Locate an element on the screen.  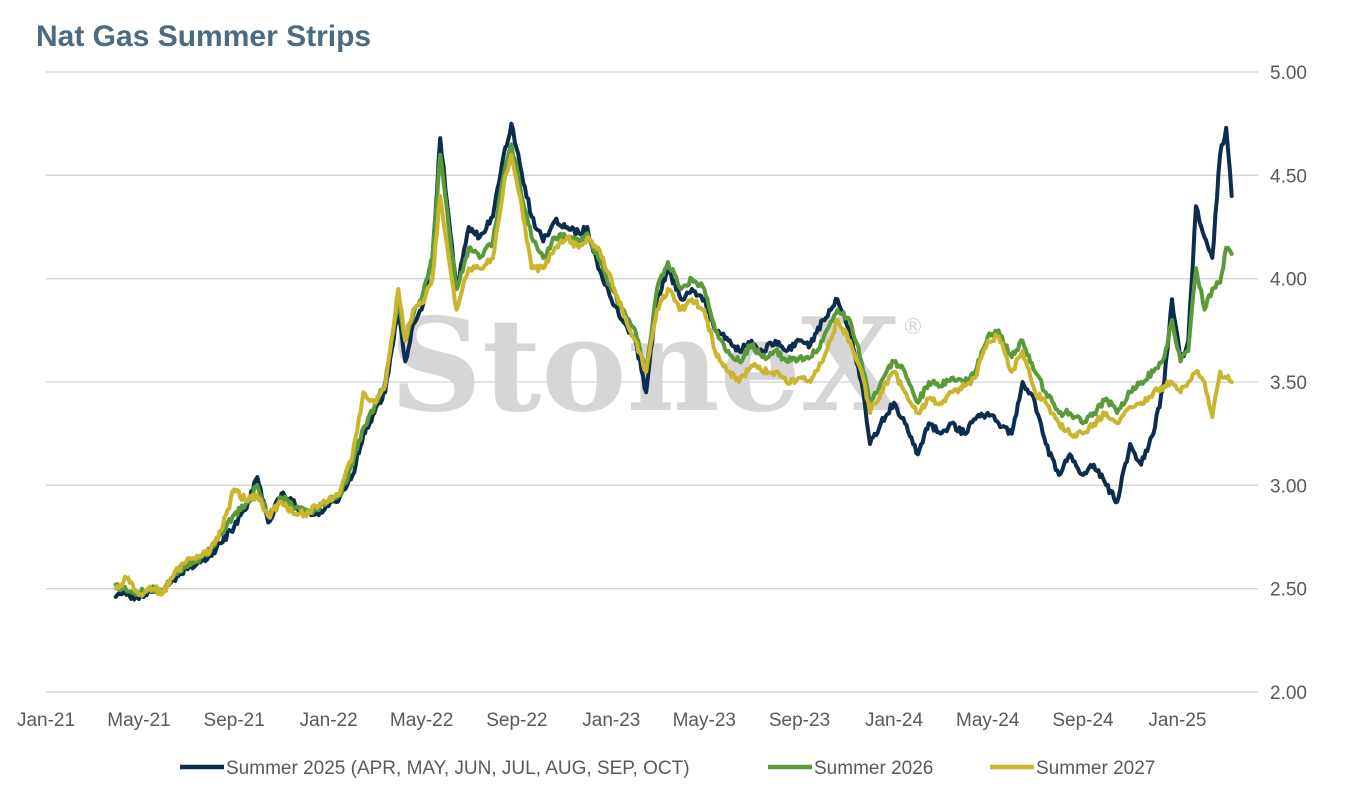
x-tick-label: Jan-22 is located at coordinates (329, 720).